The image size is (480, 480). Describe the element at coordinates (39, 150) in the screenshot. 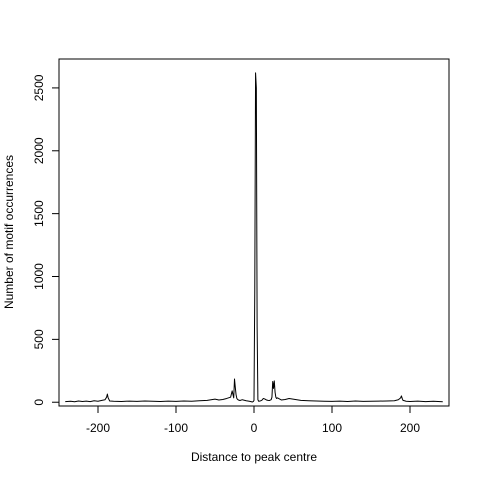

I see `y-tick-label: 2000` at that location.